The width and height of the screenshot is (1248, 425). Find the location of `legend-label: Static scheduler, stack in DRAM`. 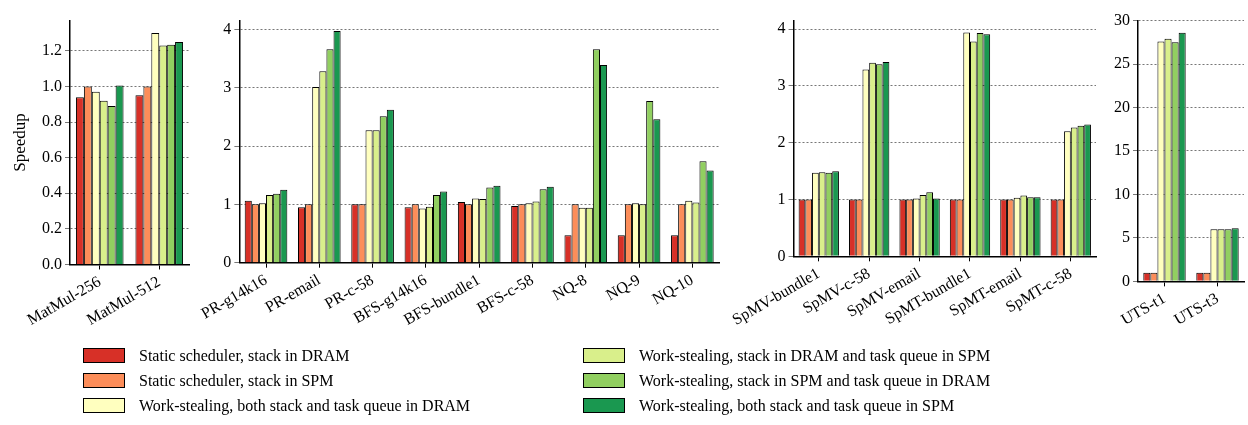

legend-label: Static scheduler, stack in DRAM is located at coordinates (244, 355).